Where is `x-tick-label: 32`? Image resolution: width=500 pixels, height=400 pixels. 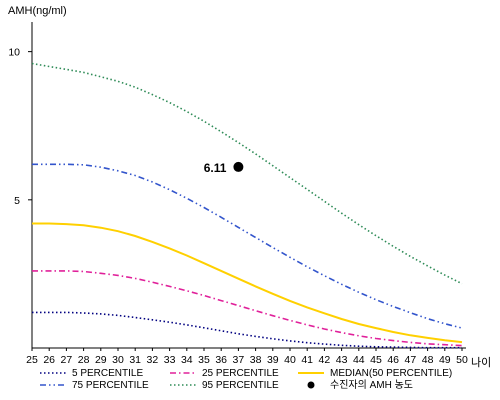
x-tick-label: 32 is located at coordinates (153, 360).